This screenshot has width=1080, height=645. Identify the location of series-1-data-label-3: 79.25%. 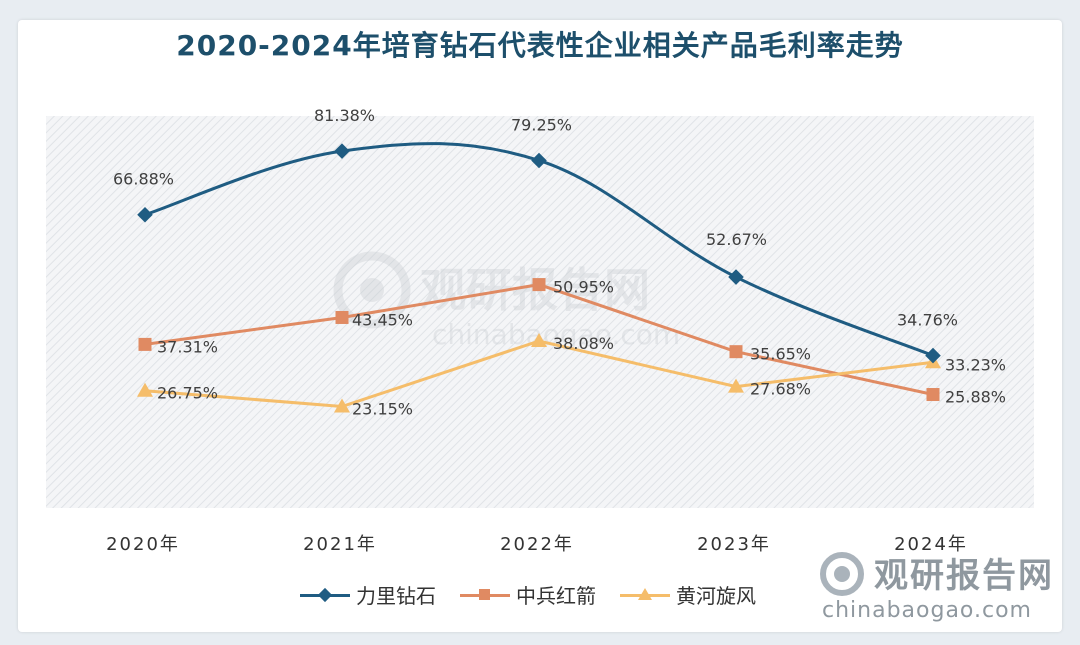
(541, 124).